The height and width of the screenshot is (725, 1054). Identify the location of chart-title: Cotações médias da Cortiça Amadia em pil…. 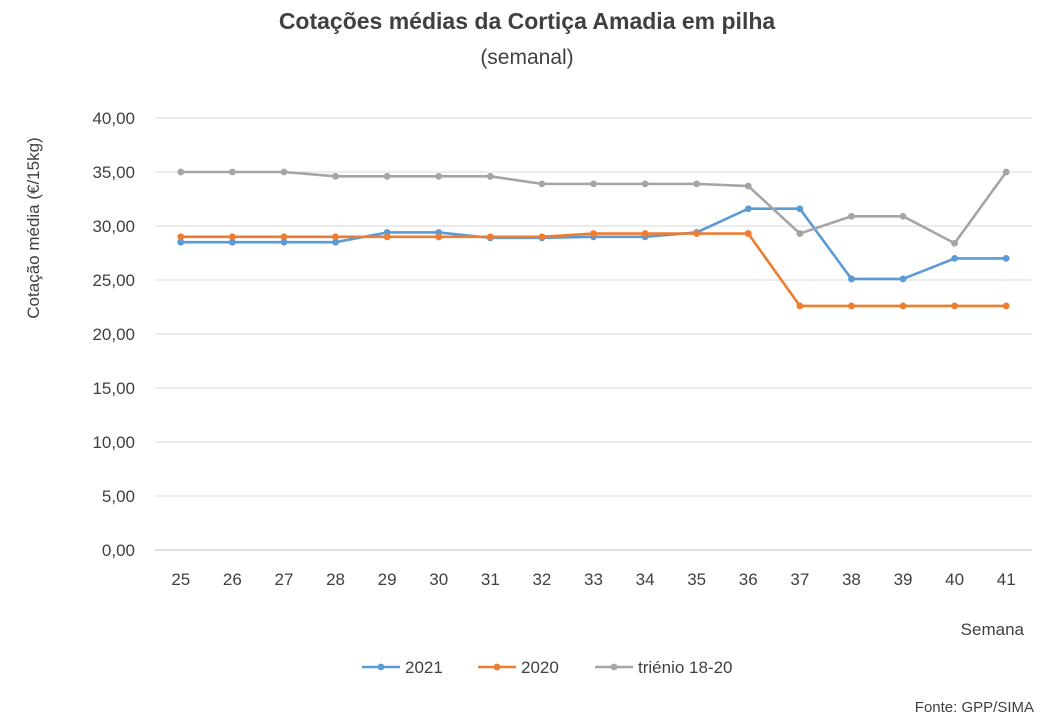
(527, 21).